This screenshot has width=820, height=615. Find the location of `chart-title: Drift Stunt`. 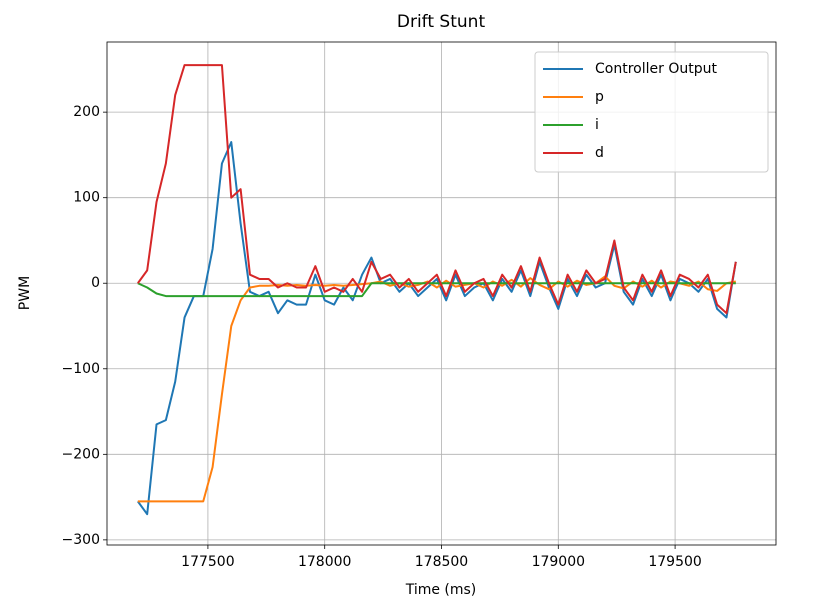

chart-title: Drift Stunt is located at coordinates (441, 22).